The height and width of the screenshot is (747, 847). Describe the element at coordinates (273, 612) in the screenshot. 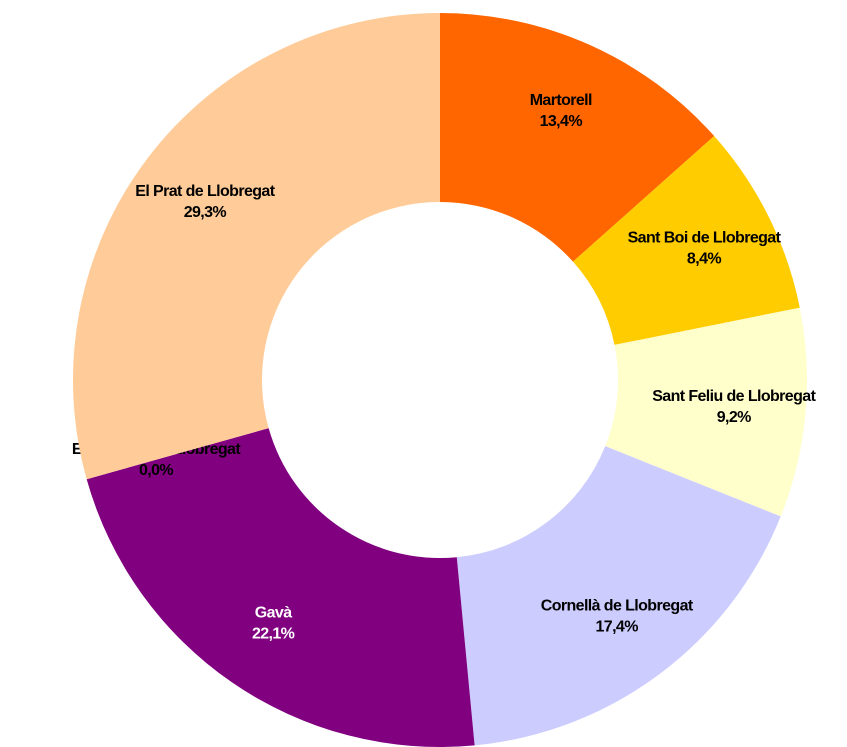

I see `slice-label: Gavà` at that location.